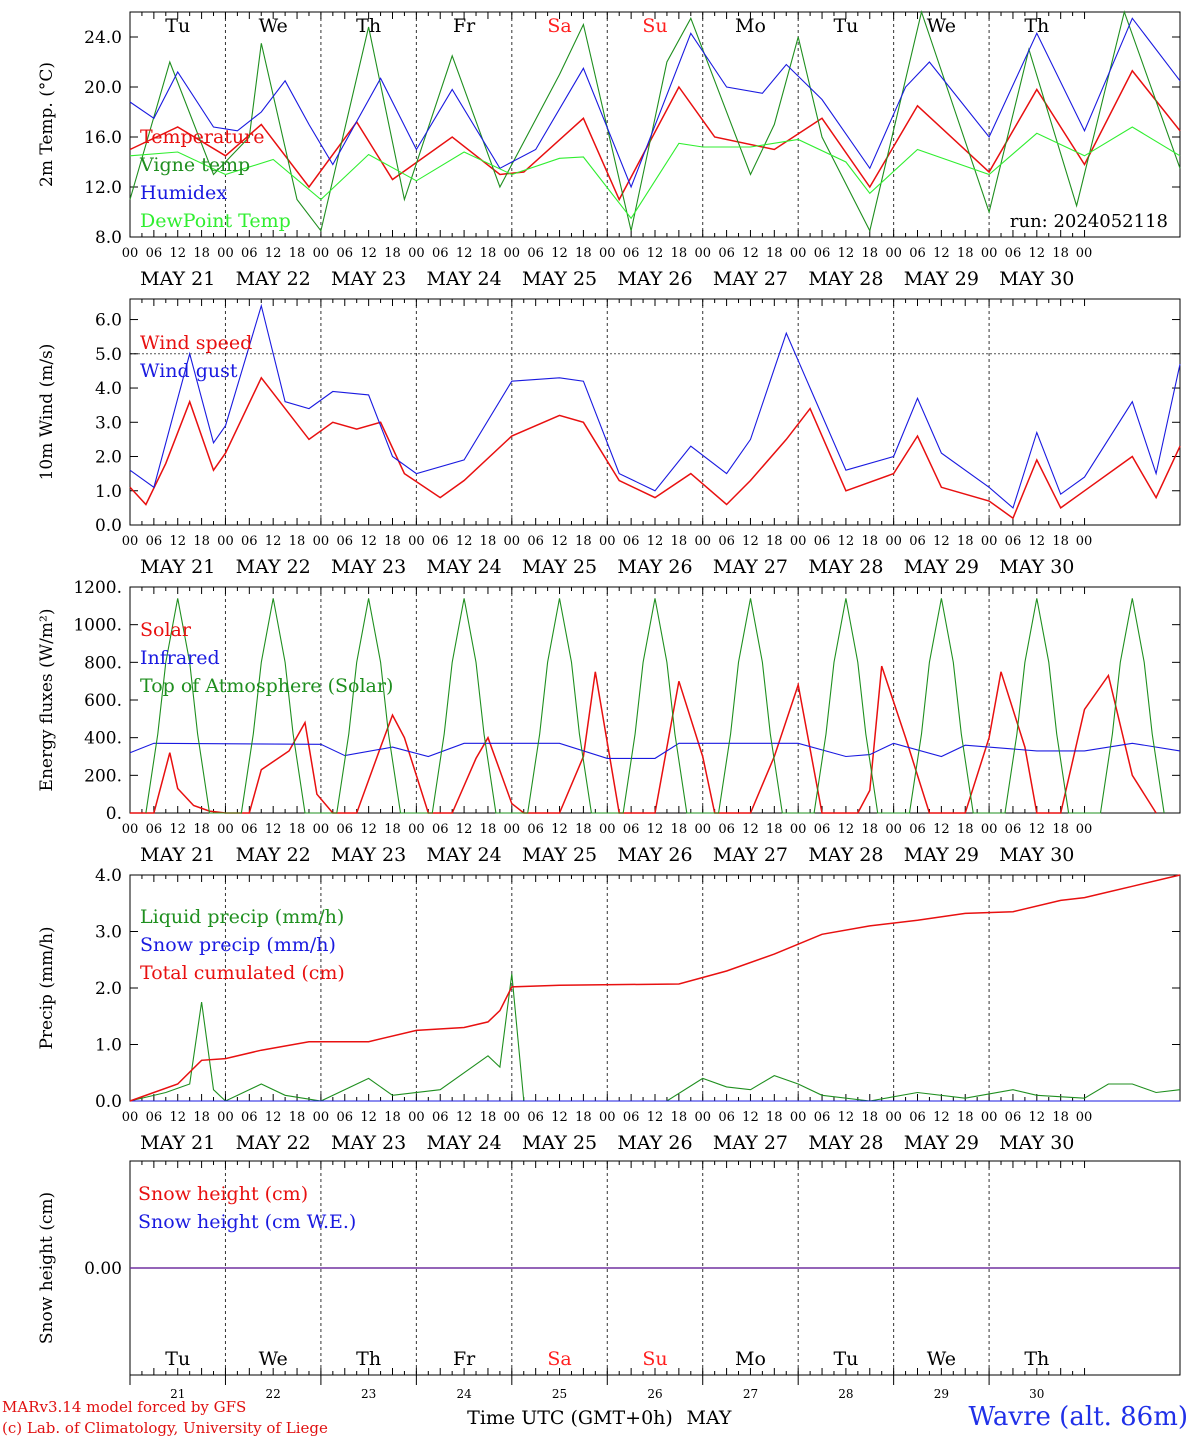  What do you see at coordinates (655, 700) in the screenshot?
I see `panel-frame` at bounding box center [655, 700].